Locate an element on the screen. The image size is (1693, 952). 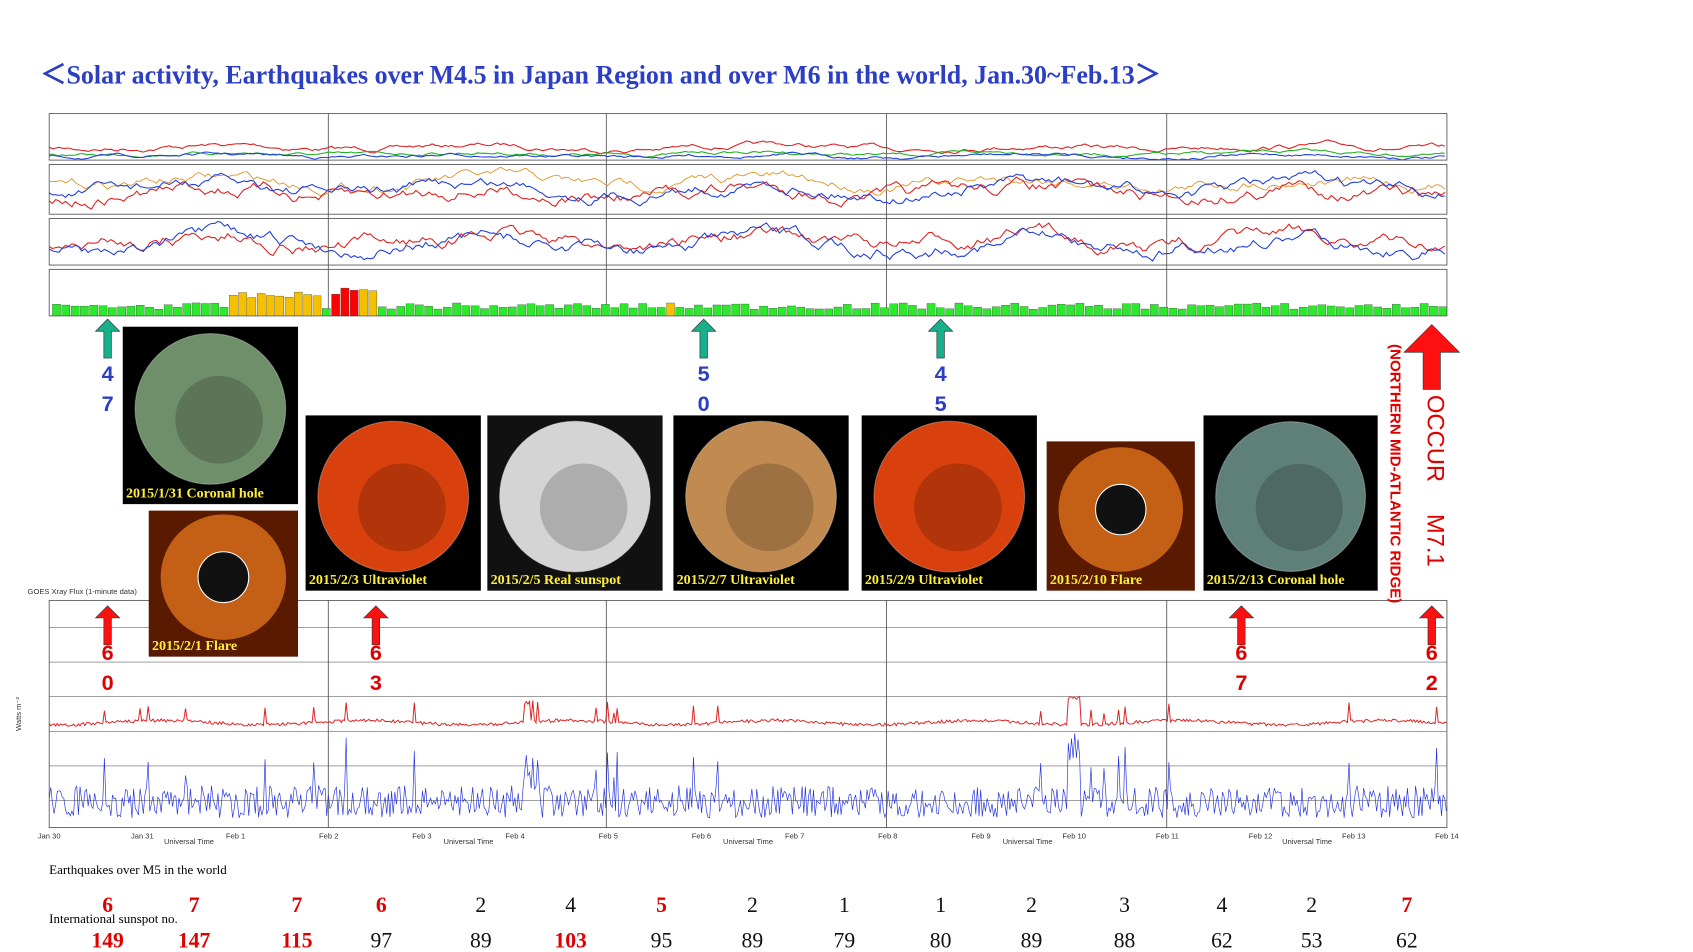
date-label: Feb 8 is located at coordinates (887, 835).